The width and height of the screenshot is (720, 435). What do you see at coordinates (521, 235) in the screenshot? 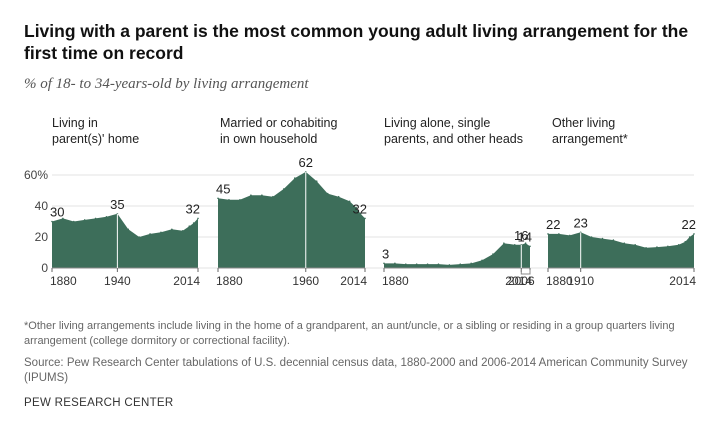
I see `data-label: 16` at bounding box center [521, 235].